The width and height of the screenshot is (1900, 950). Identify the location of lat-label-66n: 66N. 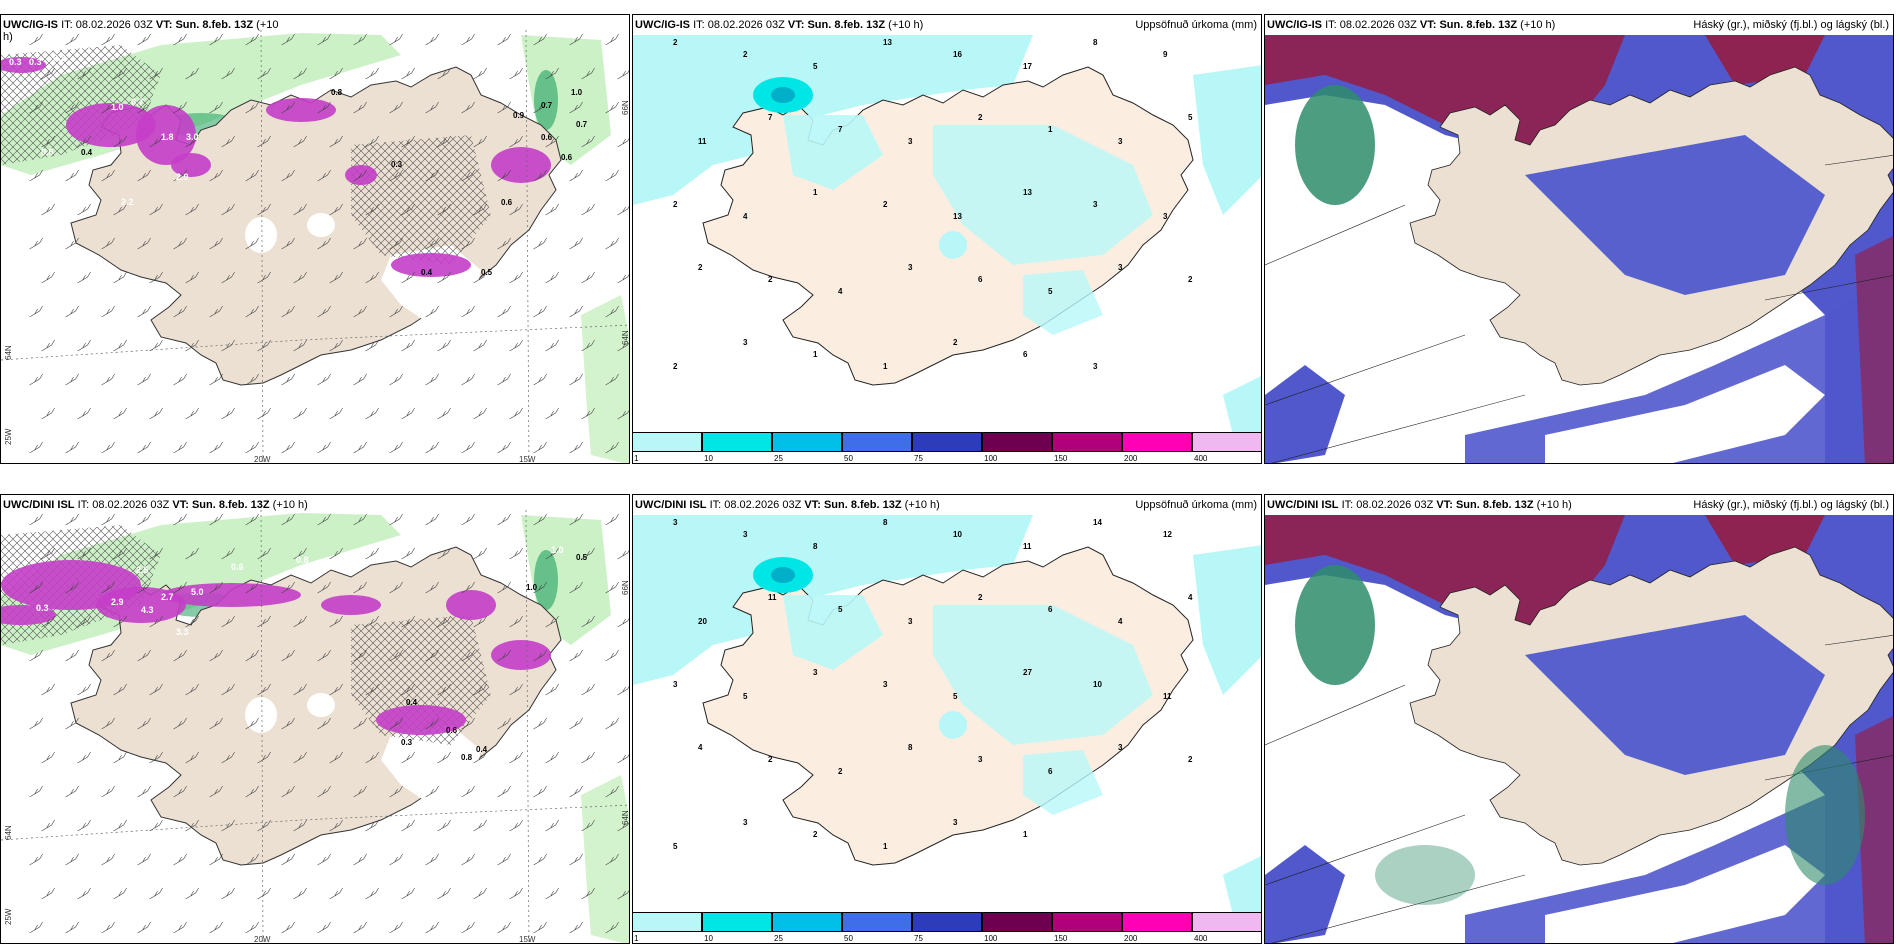
(625, 107).